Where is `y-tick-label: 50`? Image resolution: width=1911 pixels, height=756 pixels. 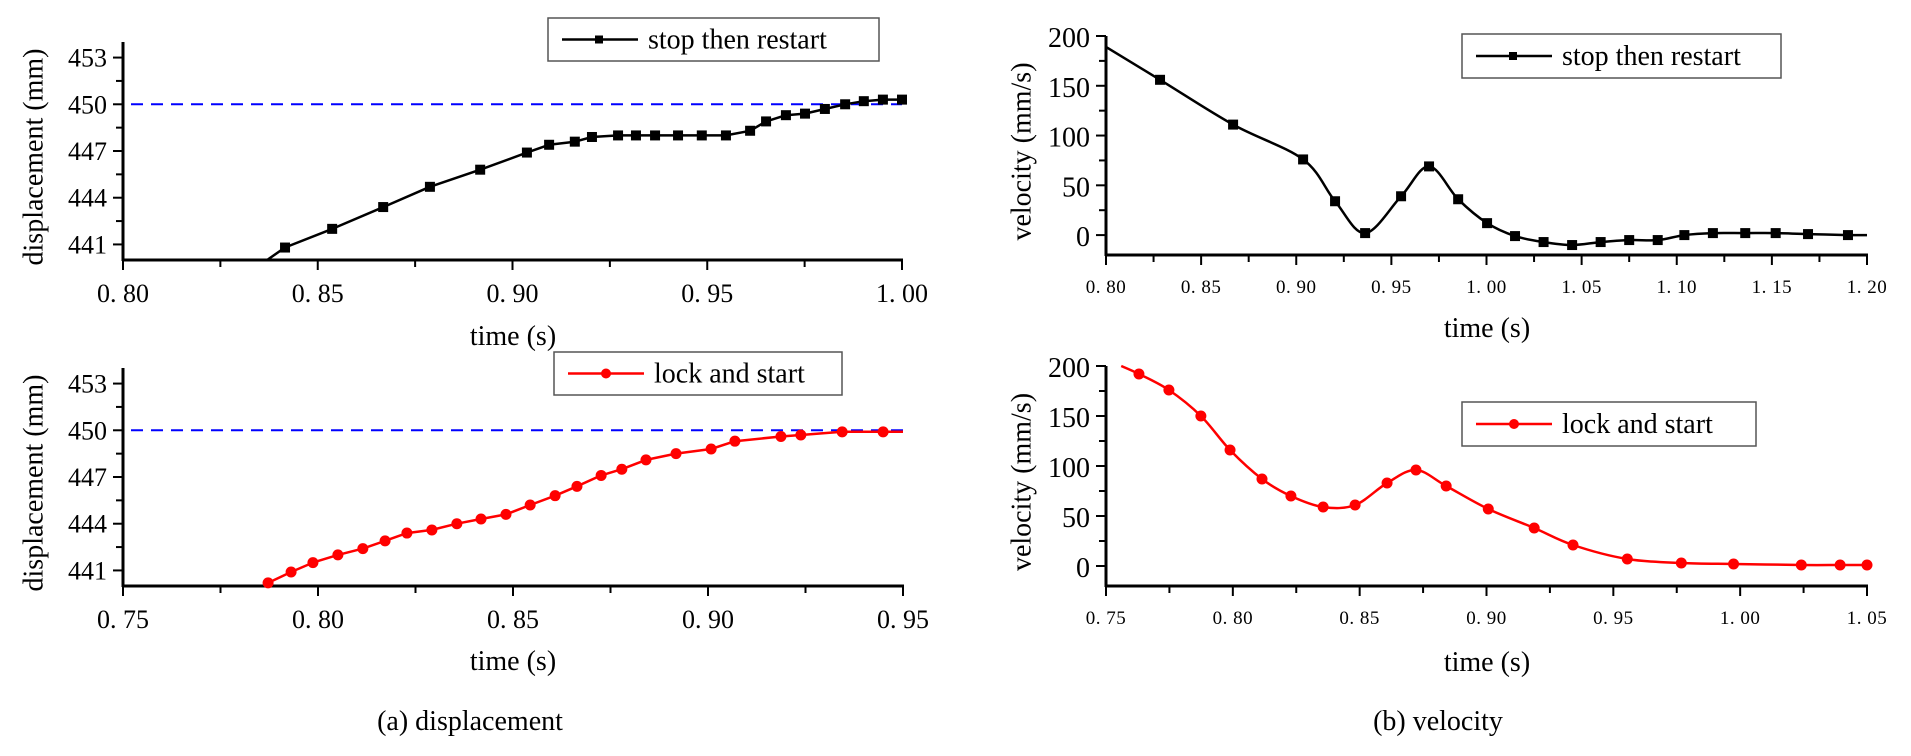 y-tick-label: 50 is located at coordinates (1076, 518).